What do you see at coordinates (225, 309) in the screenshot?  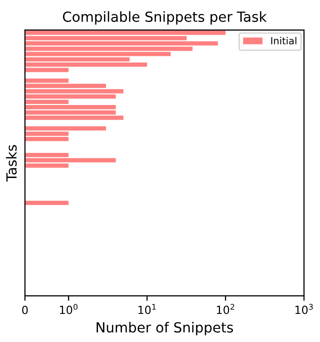 I see `x-tick-label: 10$^{2}$` at bounding box center [225, 309].